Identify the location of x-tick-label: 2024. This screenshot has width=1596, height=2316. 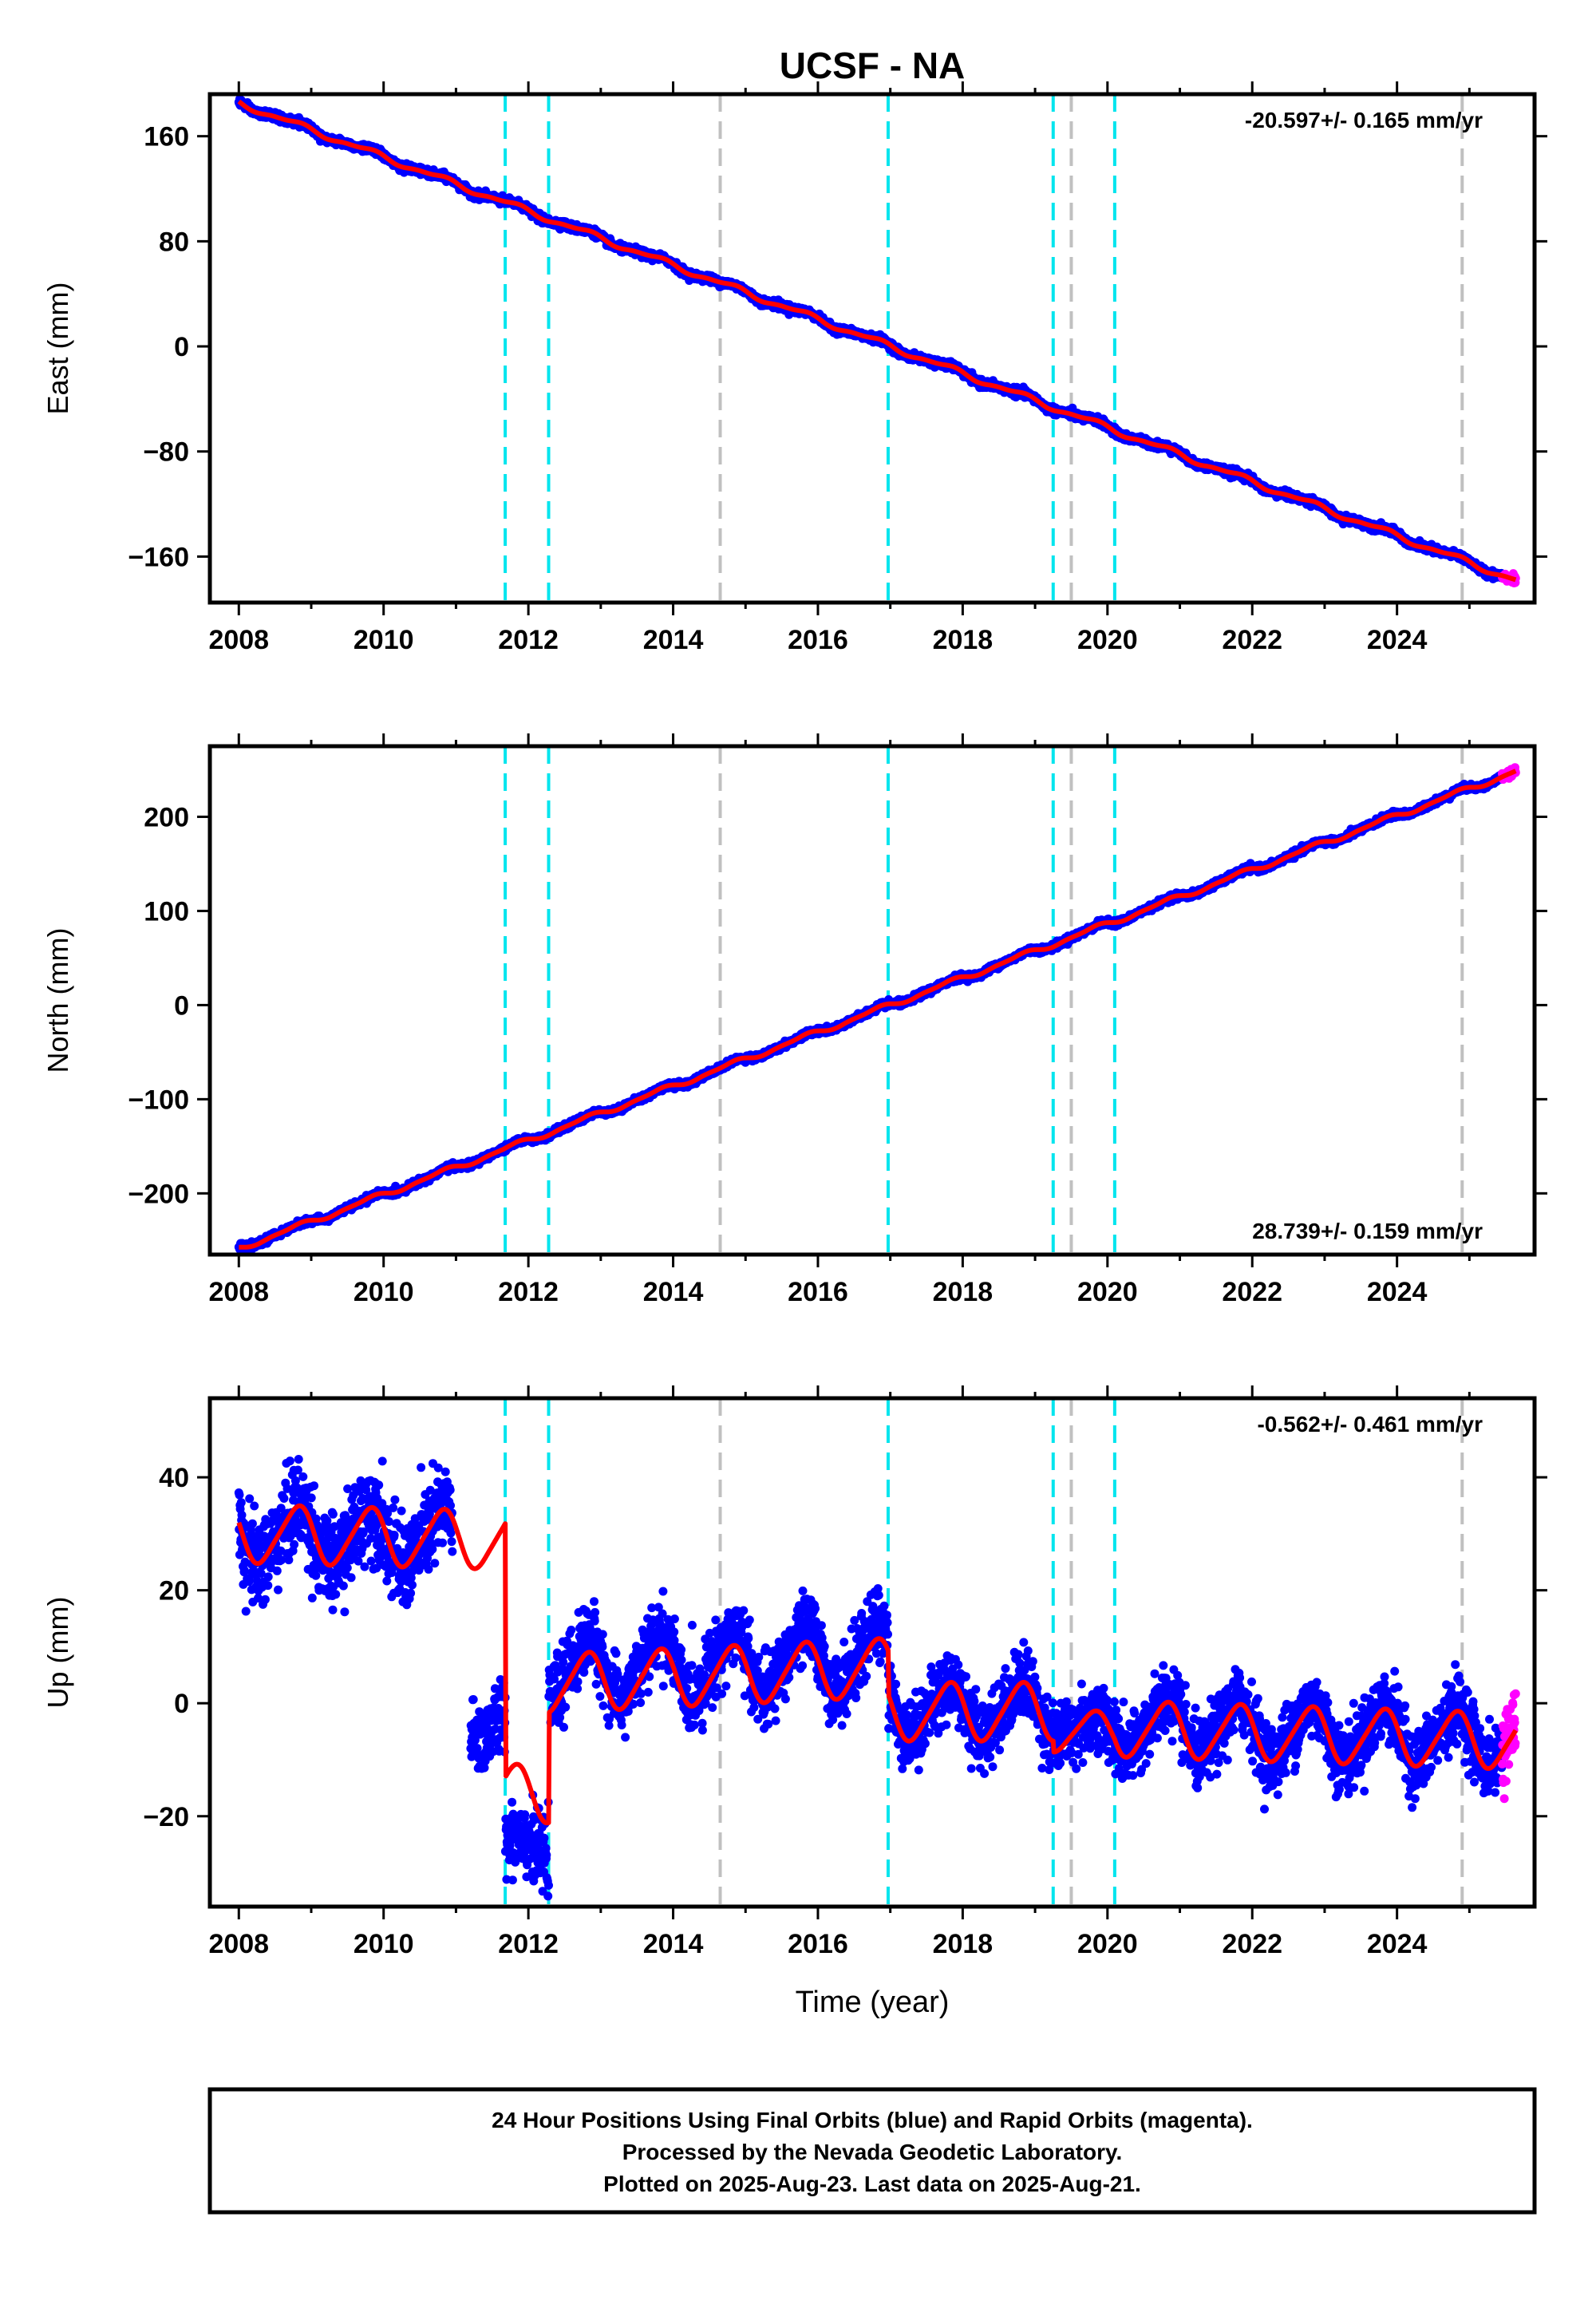
(1397, 640).